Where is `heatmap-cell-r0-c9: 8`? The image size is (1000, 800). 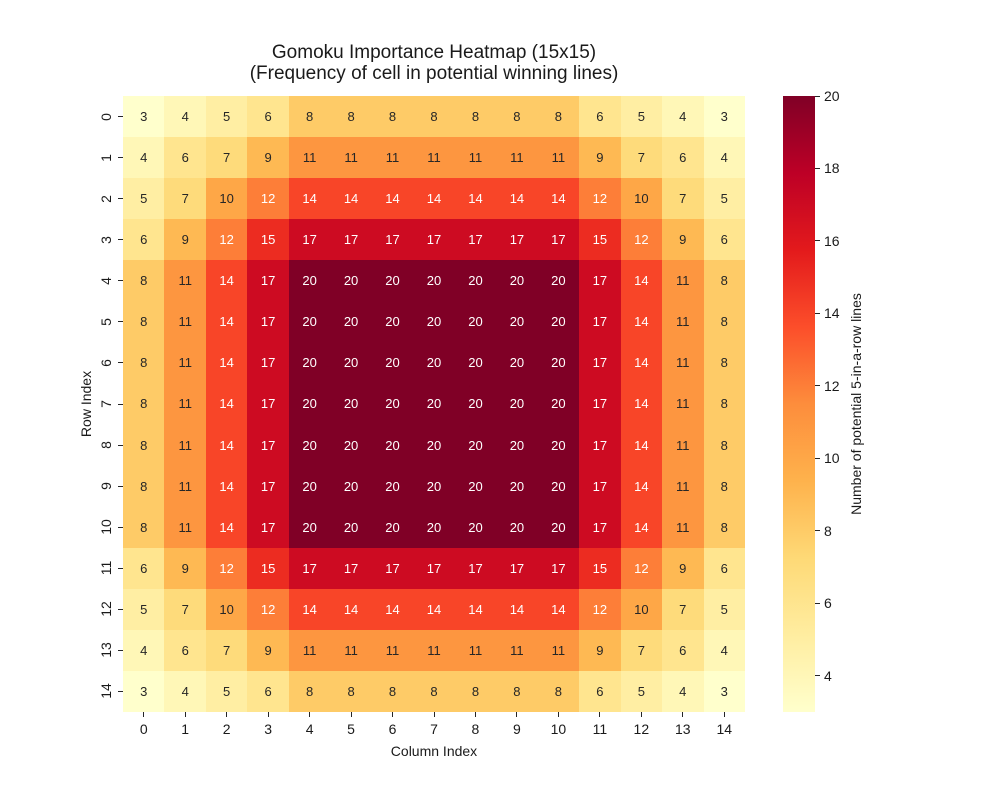
heatmap-cell-r0-c9: 8 is located at coordinates (517, 117).